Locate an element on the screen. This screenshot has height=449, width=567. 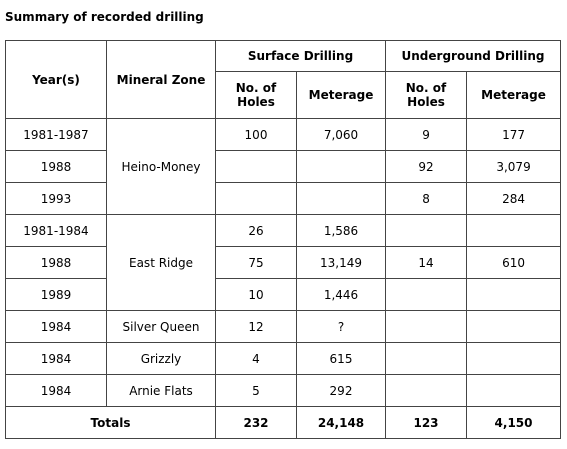
cell: 610 is located at coordinates (514, 262).